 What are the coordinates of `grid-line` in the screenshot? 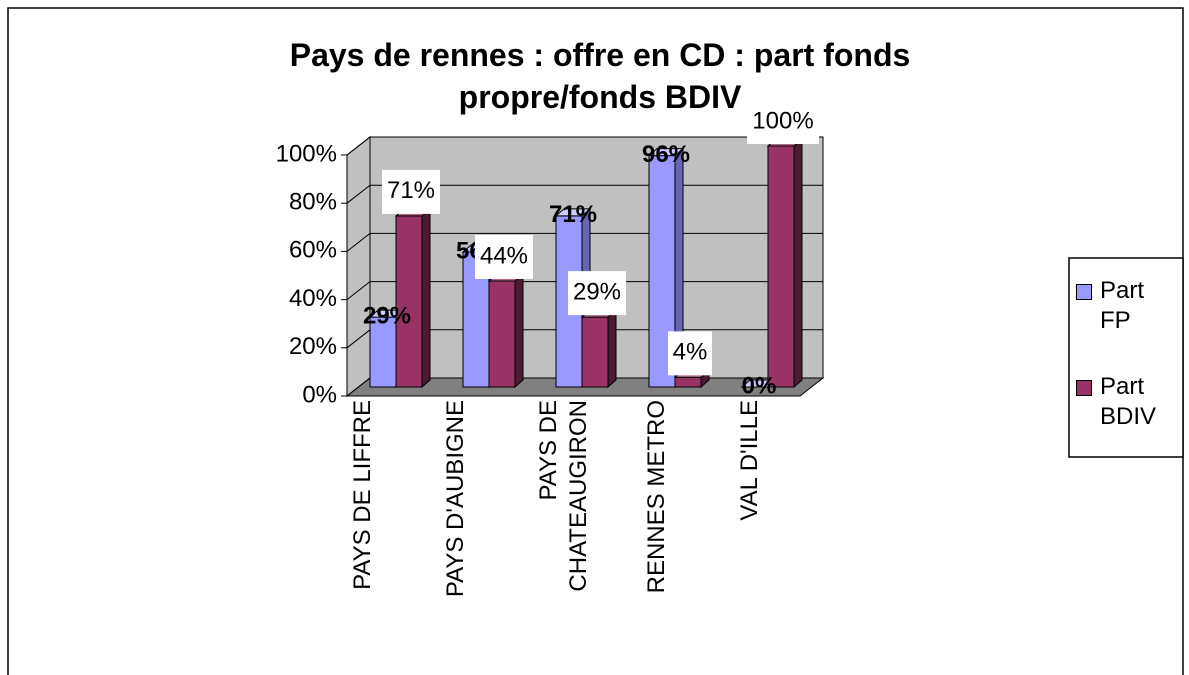 It's located at (584, 146).